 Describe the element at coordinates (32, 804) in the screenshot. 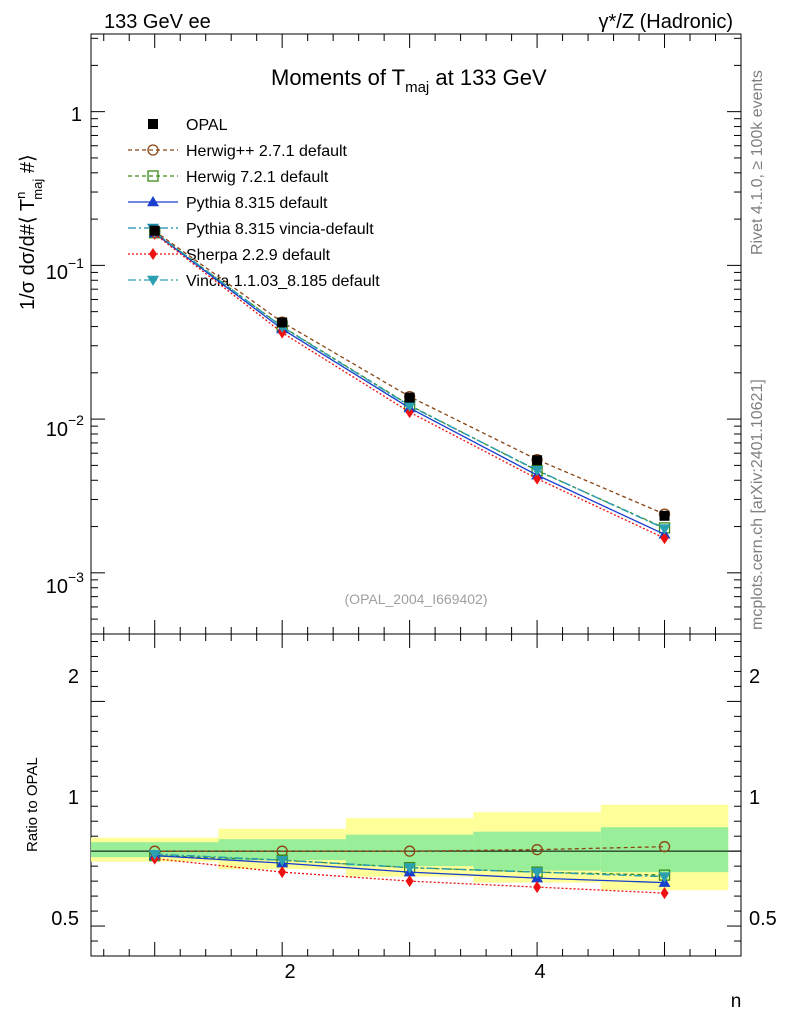

I see `ratio-y-title: Ratio to OPAL` at that location.